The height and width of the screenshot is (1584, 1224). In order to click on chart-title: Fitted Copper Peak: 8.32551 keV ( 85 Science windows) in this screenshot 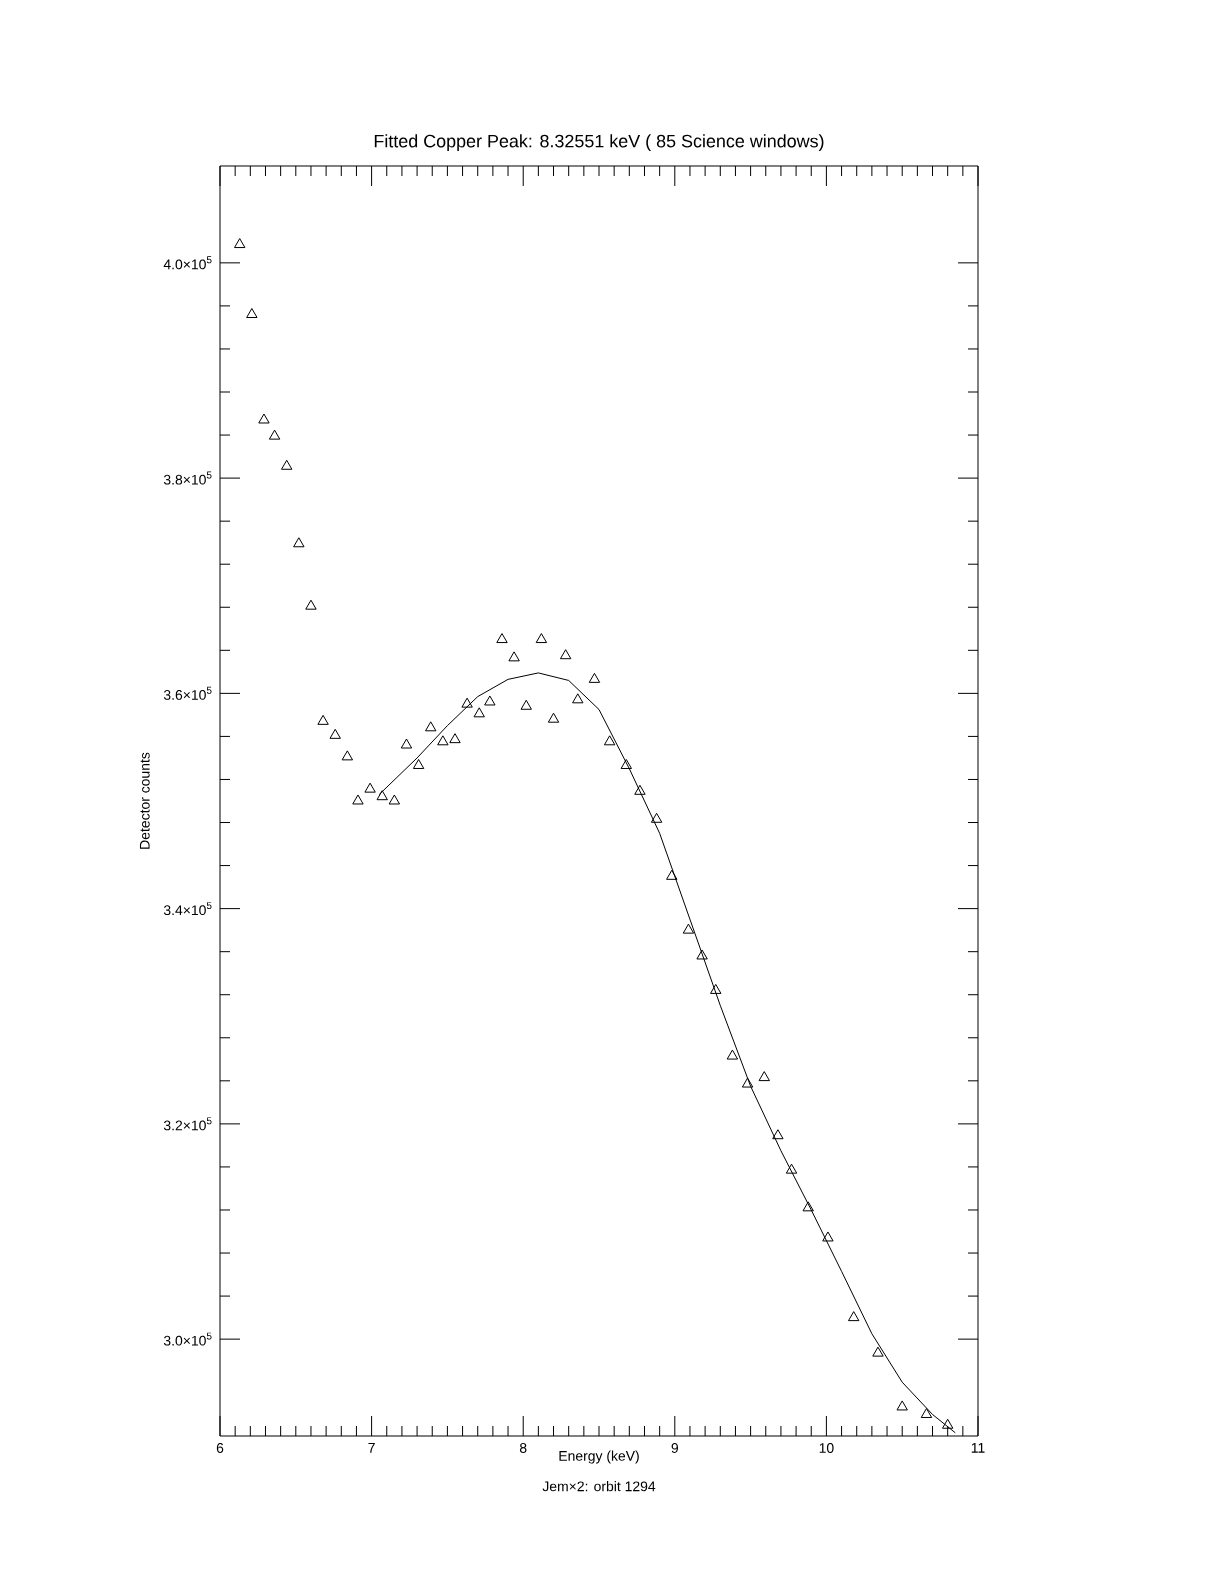, I will do `click(599, 142)`.